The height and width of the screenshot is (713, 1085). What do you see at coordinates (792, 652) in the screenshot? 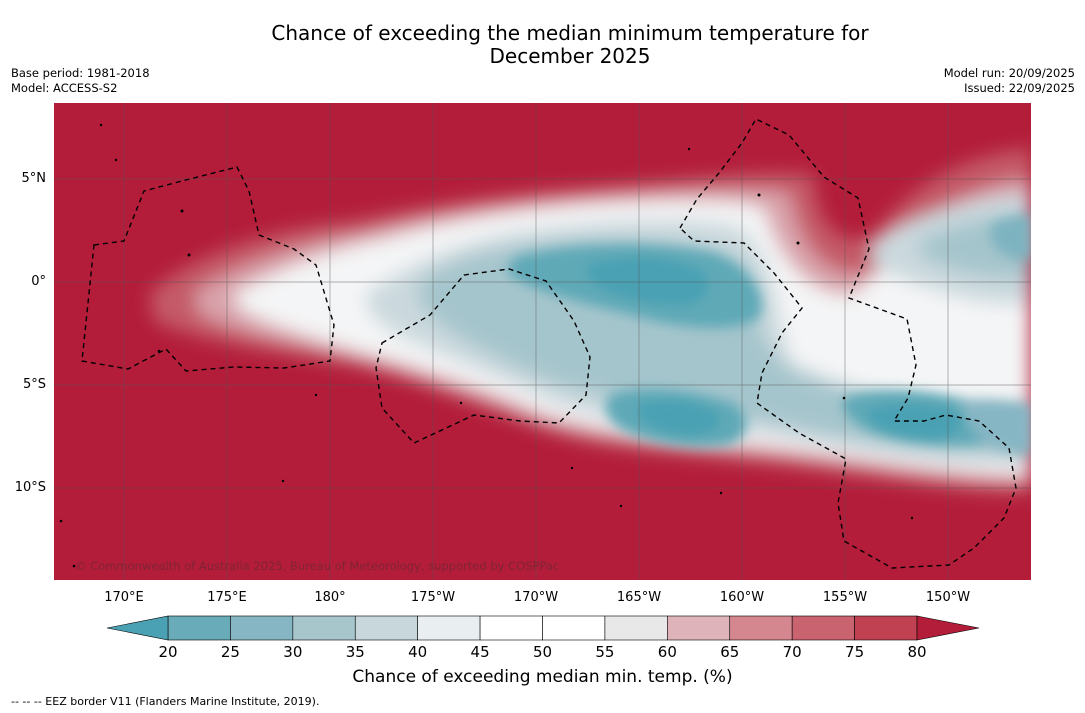
I see `colorbar-tick-label: 70` at bounding box center [792, 652].